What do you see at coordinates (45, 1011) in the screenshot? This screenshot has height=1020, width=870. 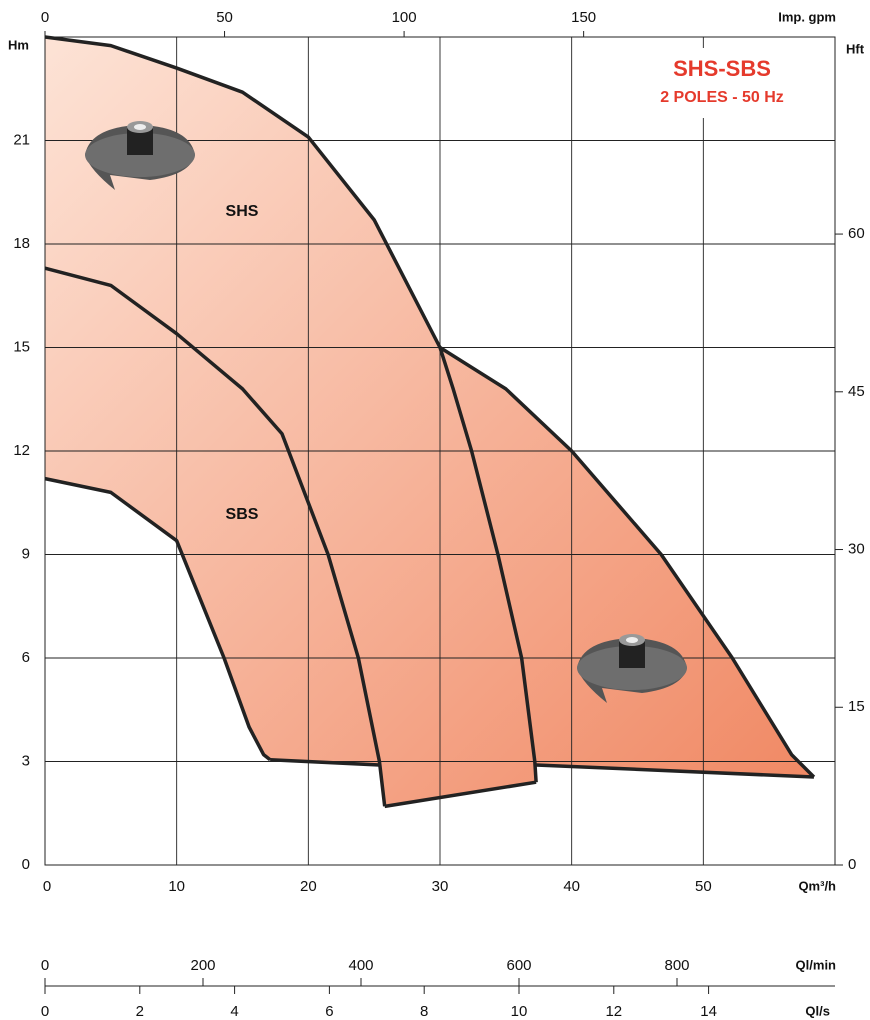 I see `x4-tick-label: 0` at bounding box center [45, 1011].